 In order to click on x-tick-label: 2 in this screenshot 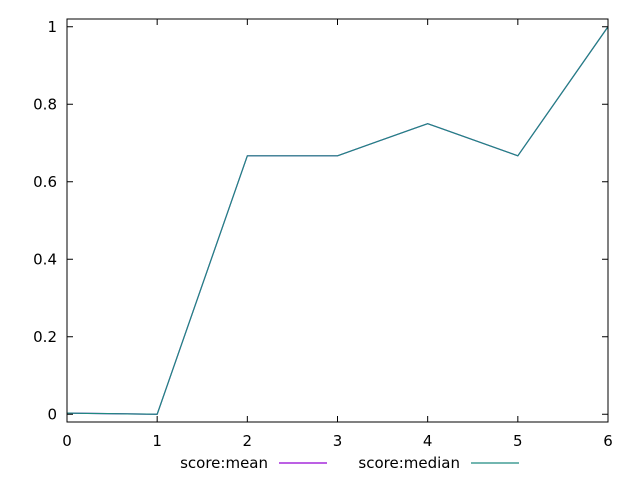, I will do `click(248, 441)`.